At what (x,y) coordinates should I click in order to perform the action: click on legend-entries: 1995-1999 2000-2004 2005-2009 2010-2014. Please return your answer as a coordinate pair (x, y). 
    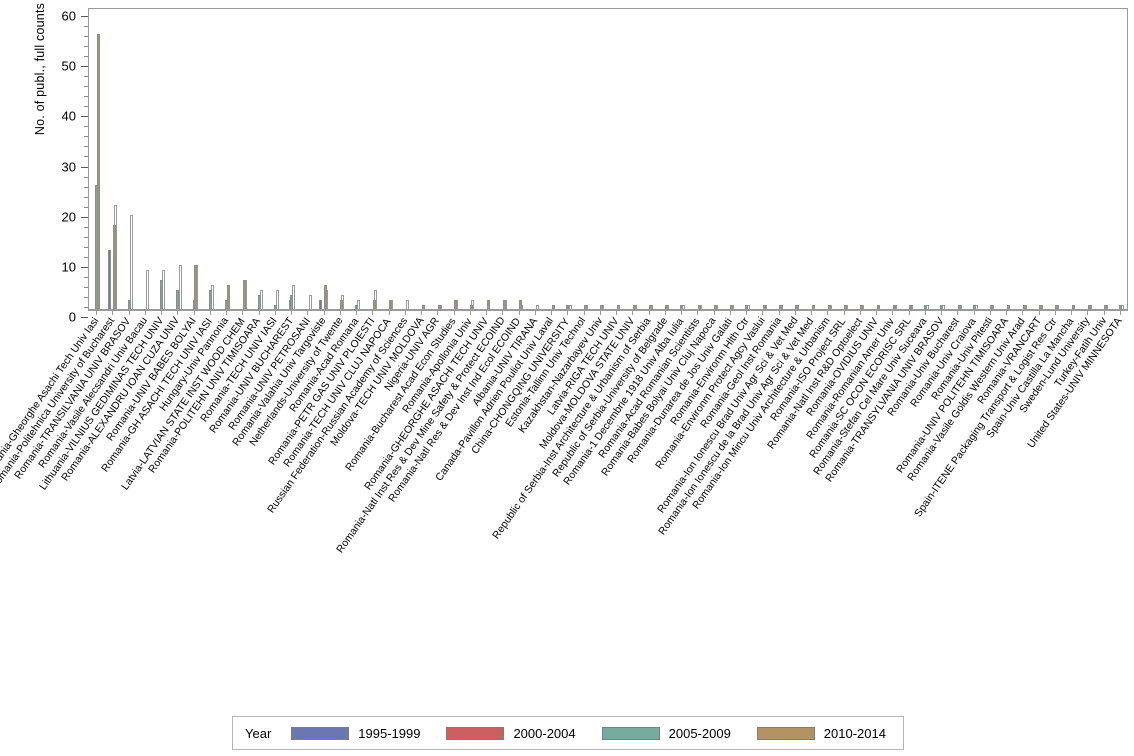
    Looking at the image, I should click on (601, 733).